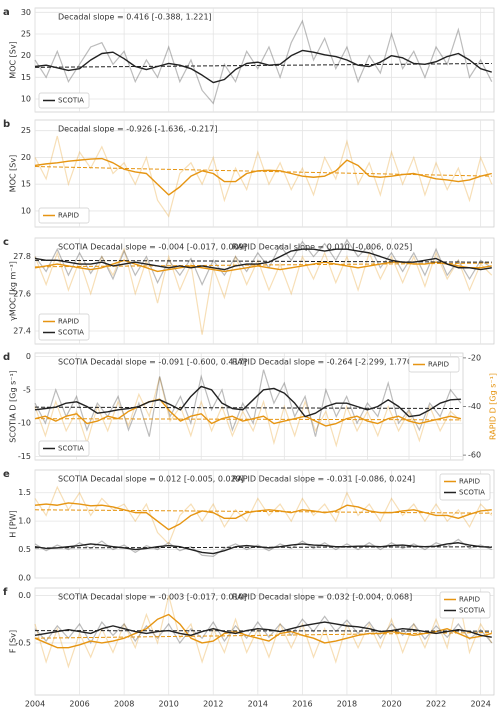 This screenshot has width=500, height=710. Describe the element at coordinates (24, 549) in the screenshot. I see `y-tick-label: 0.5` at that location.